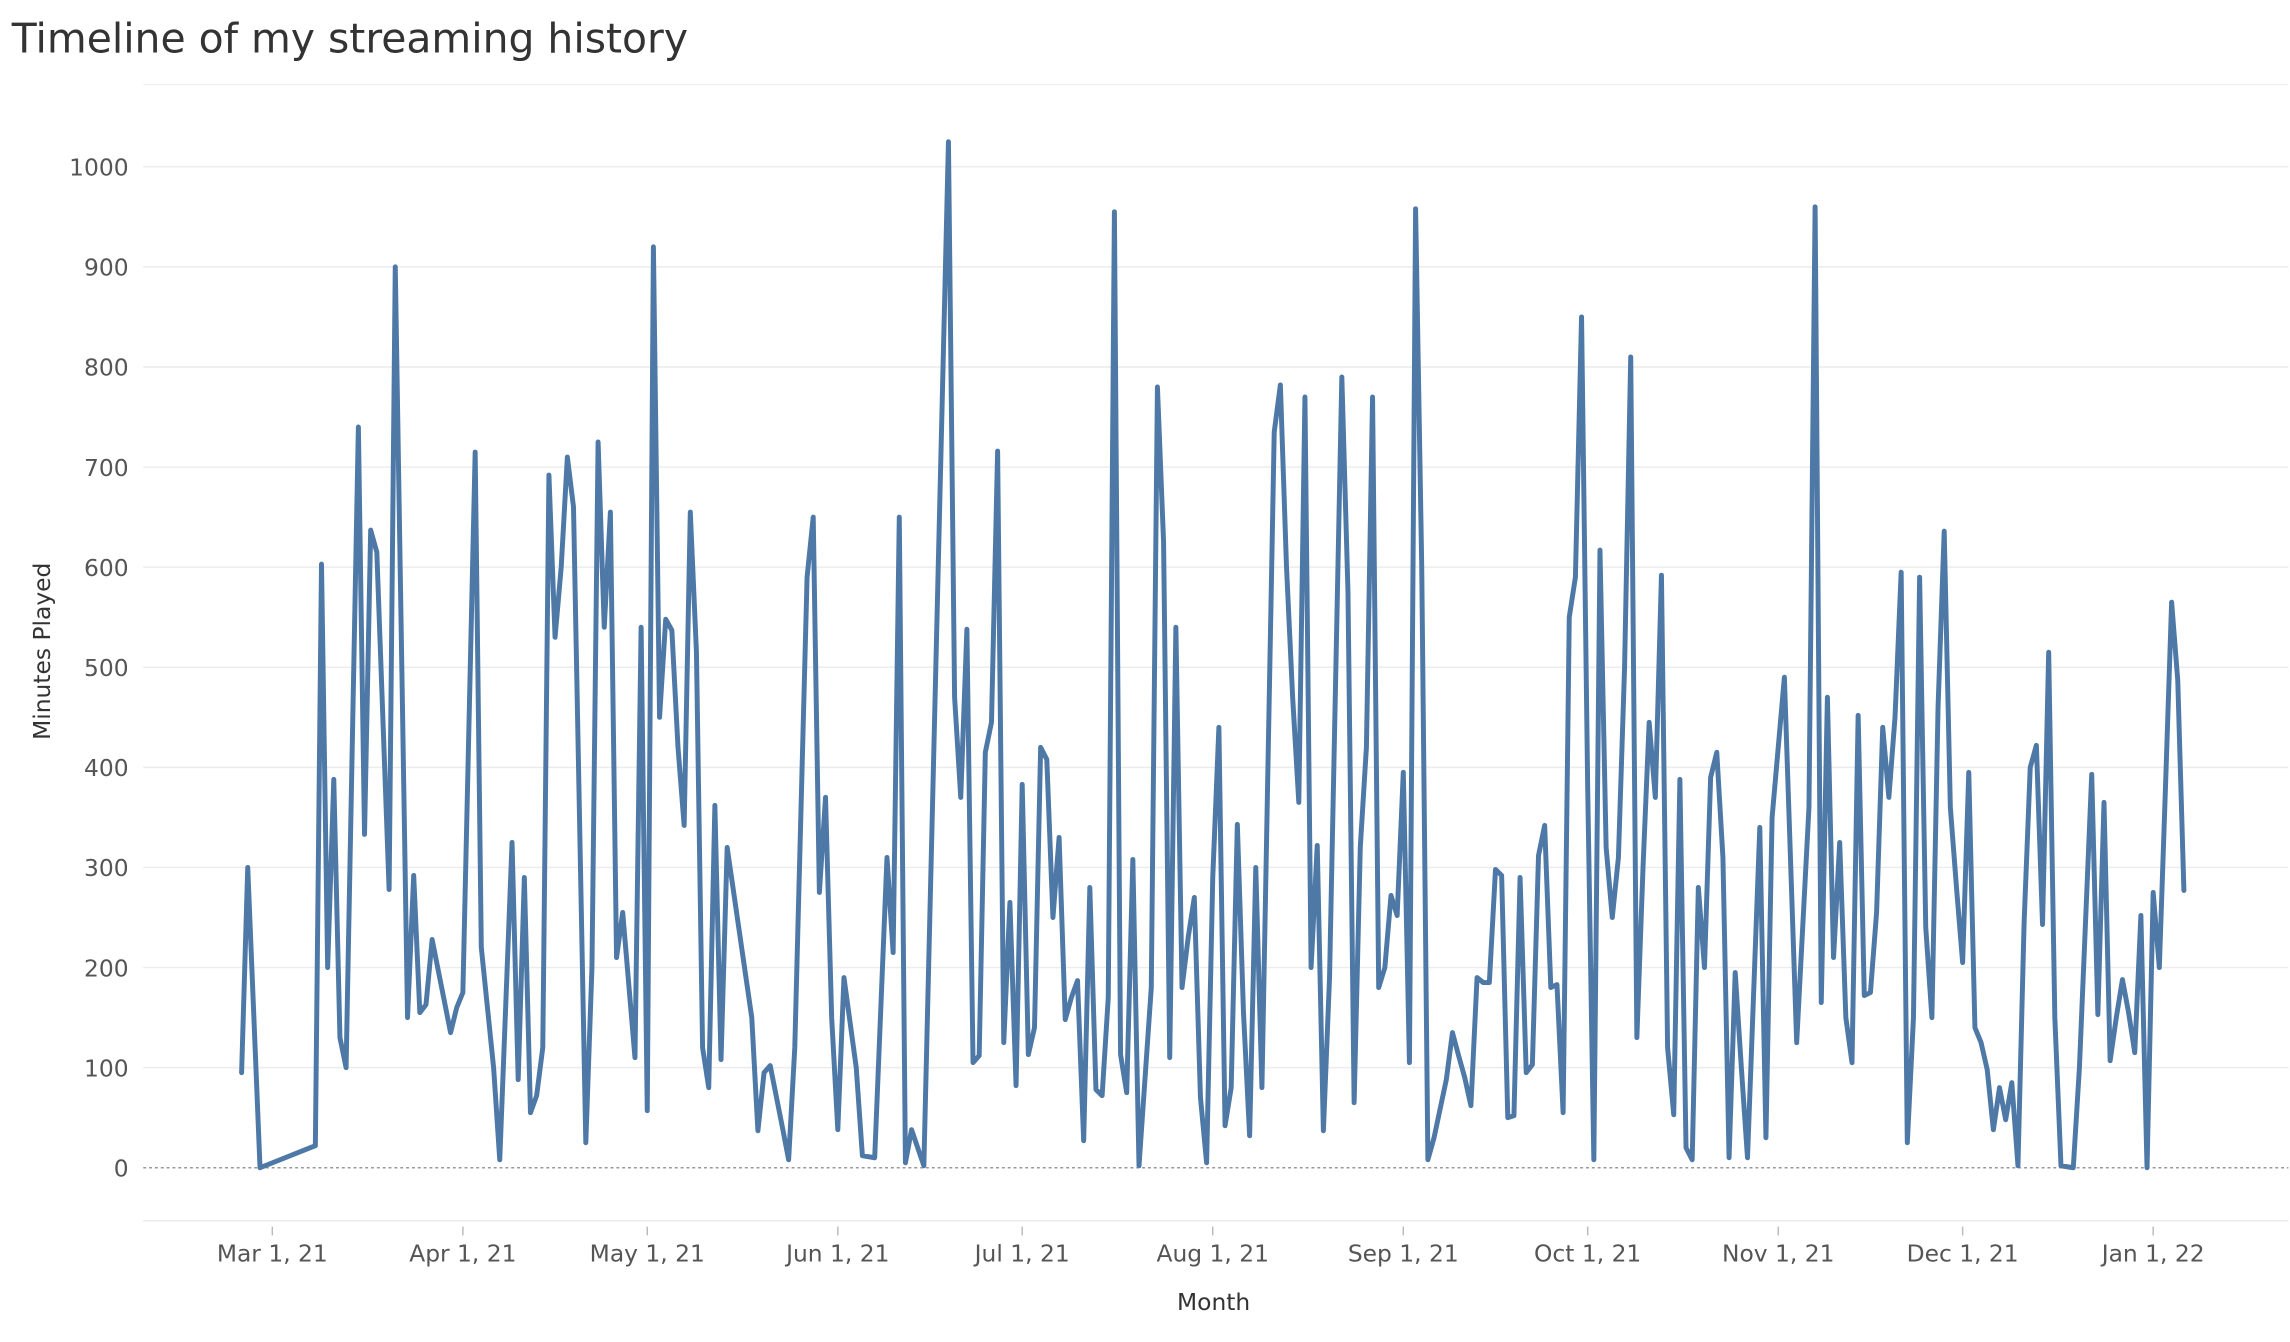 The image size is (2290, 1342). Describe the element at coordinates (106, 568) in the screenshot. I see `y-tick-label: 600` at that location.